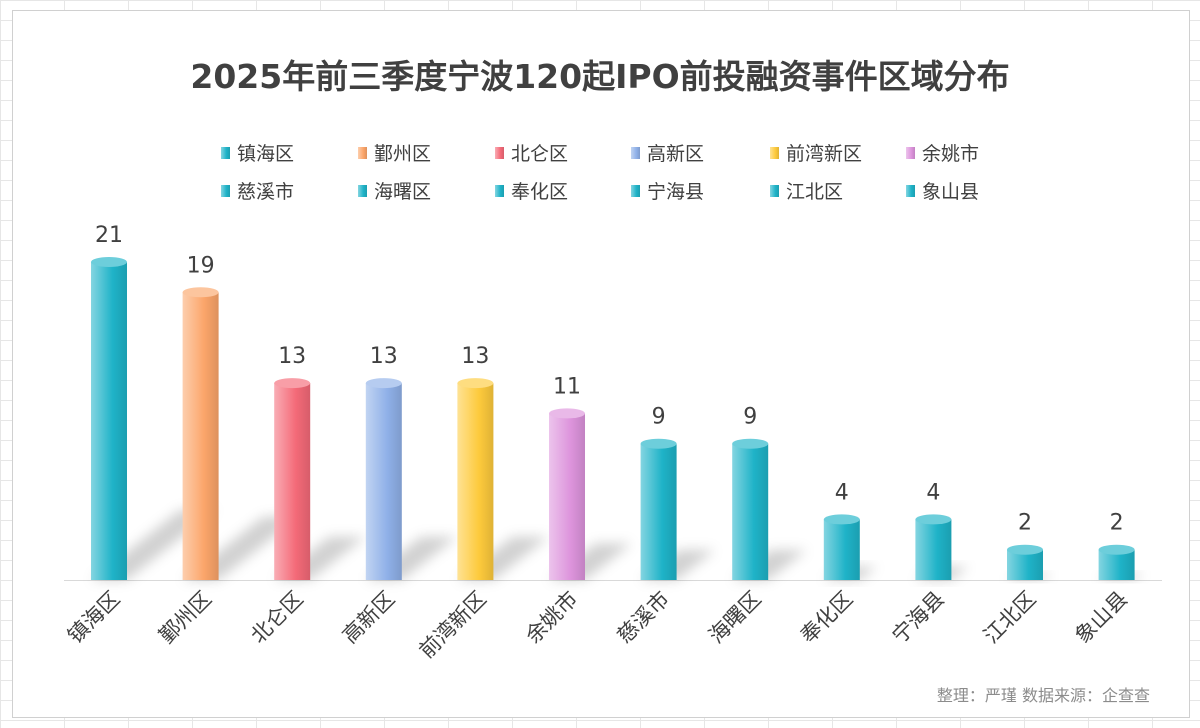  Describe the element at coordinates (453, 625) in the screenshot. I see `x-tick-label: 前湾新区` at that location.